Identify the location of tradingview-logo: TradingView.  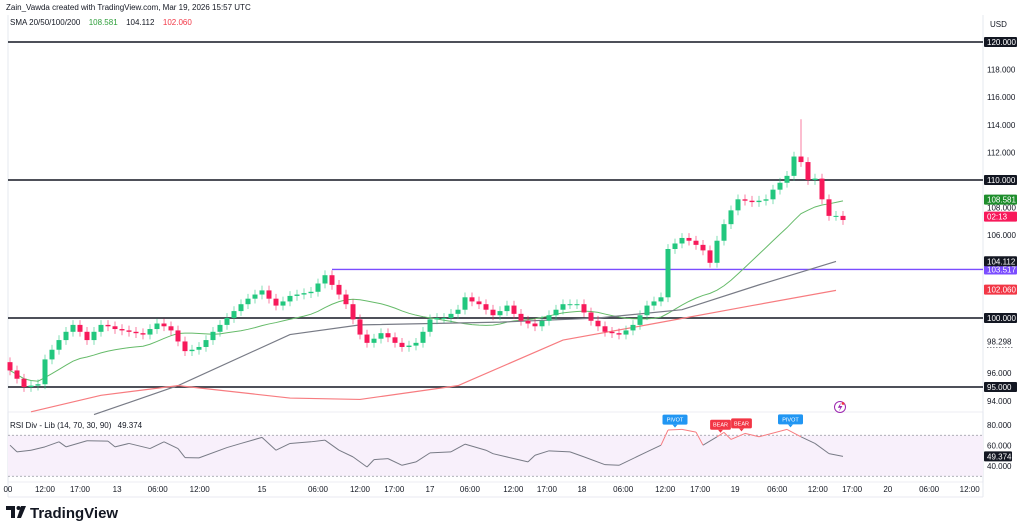
(62, 513).